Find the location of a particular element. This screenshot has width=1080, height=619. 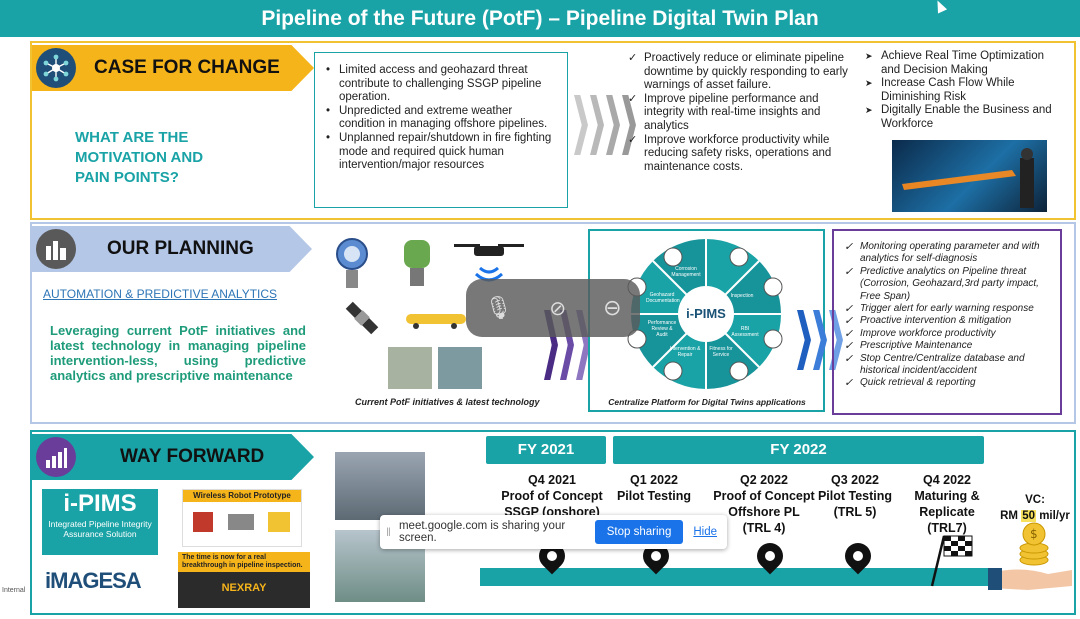

vc-amount: RM 50 mil/yr is located at coordinates (1035, 516).